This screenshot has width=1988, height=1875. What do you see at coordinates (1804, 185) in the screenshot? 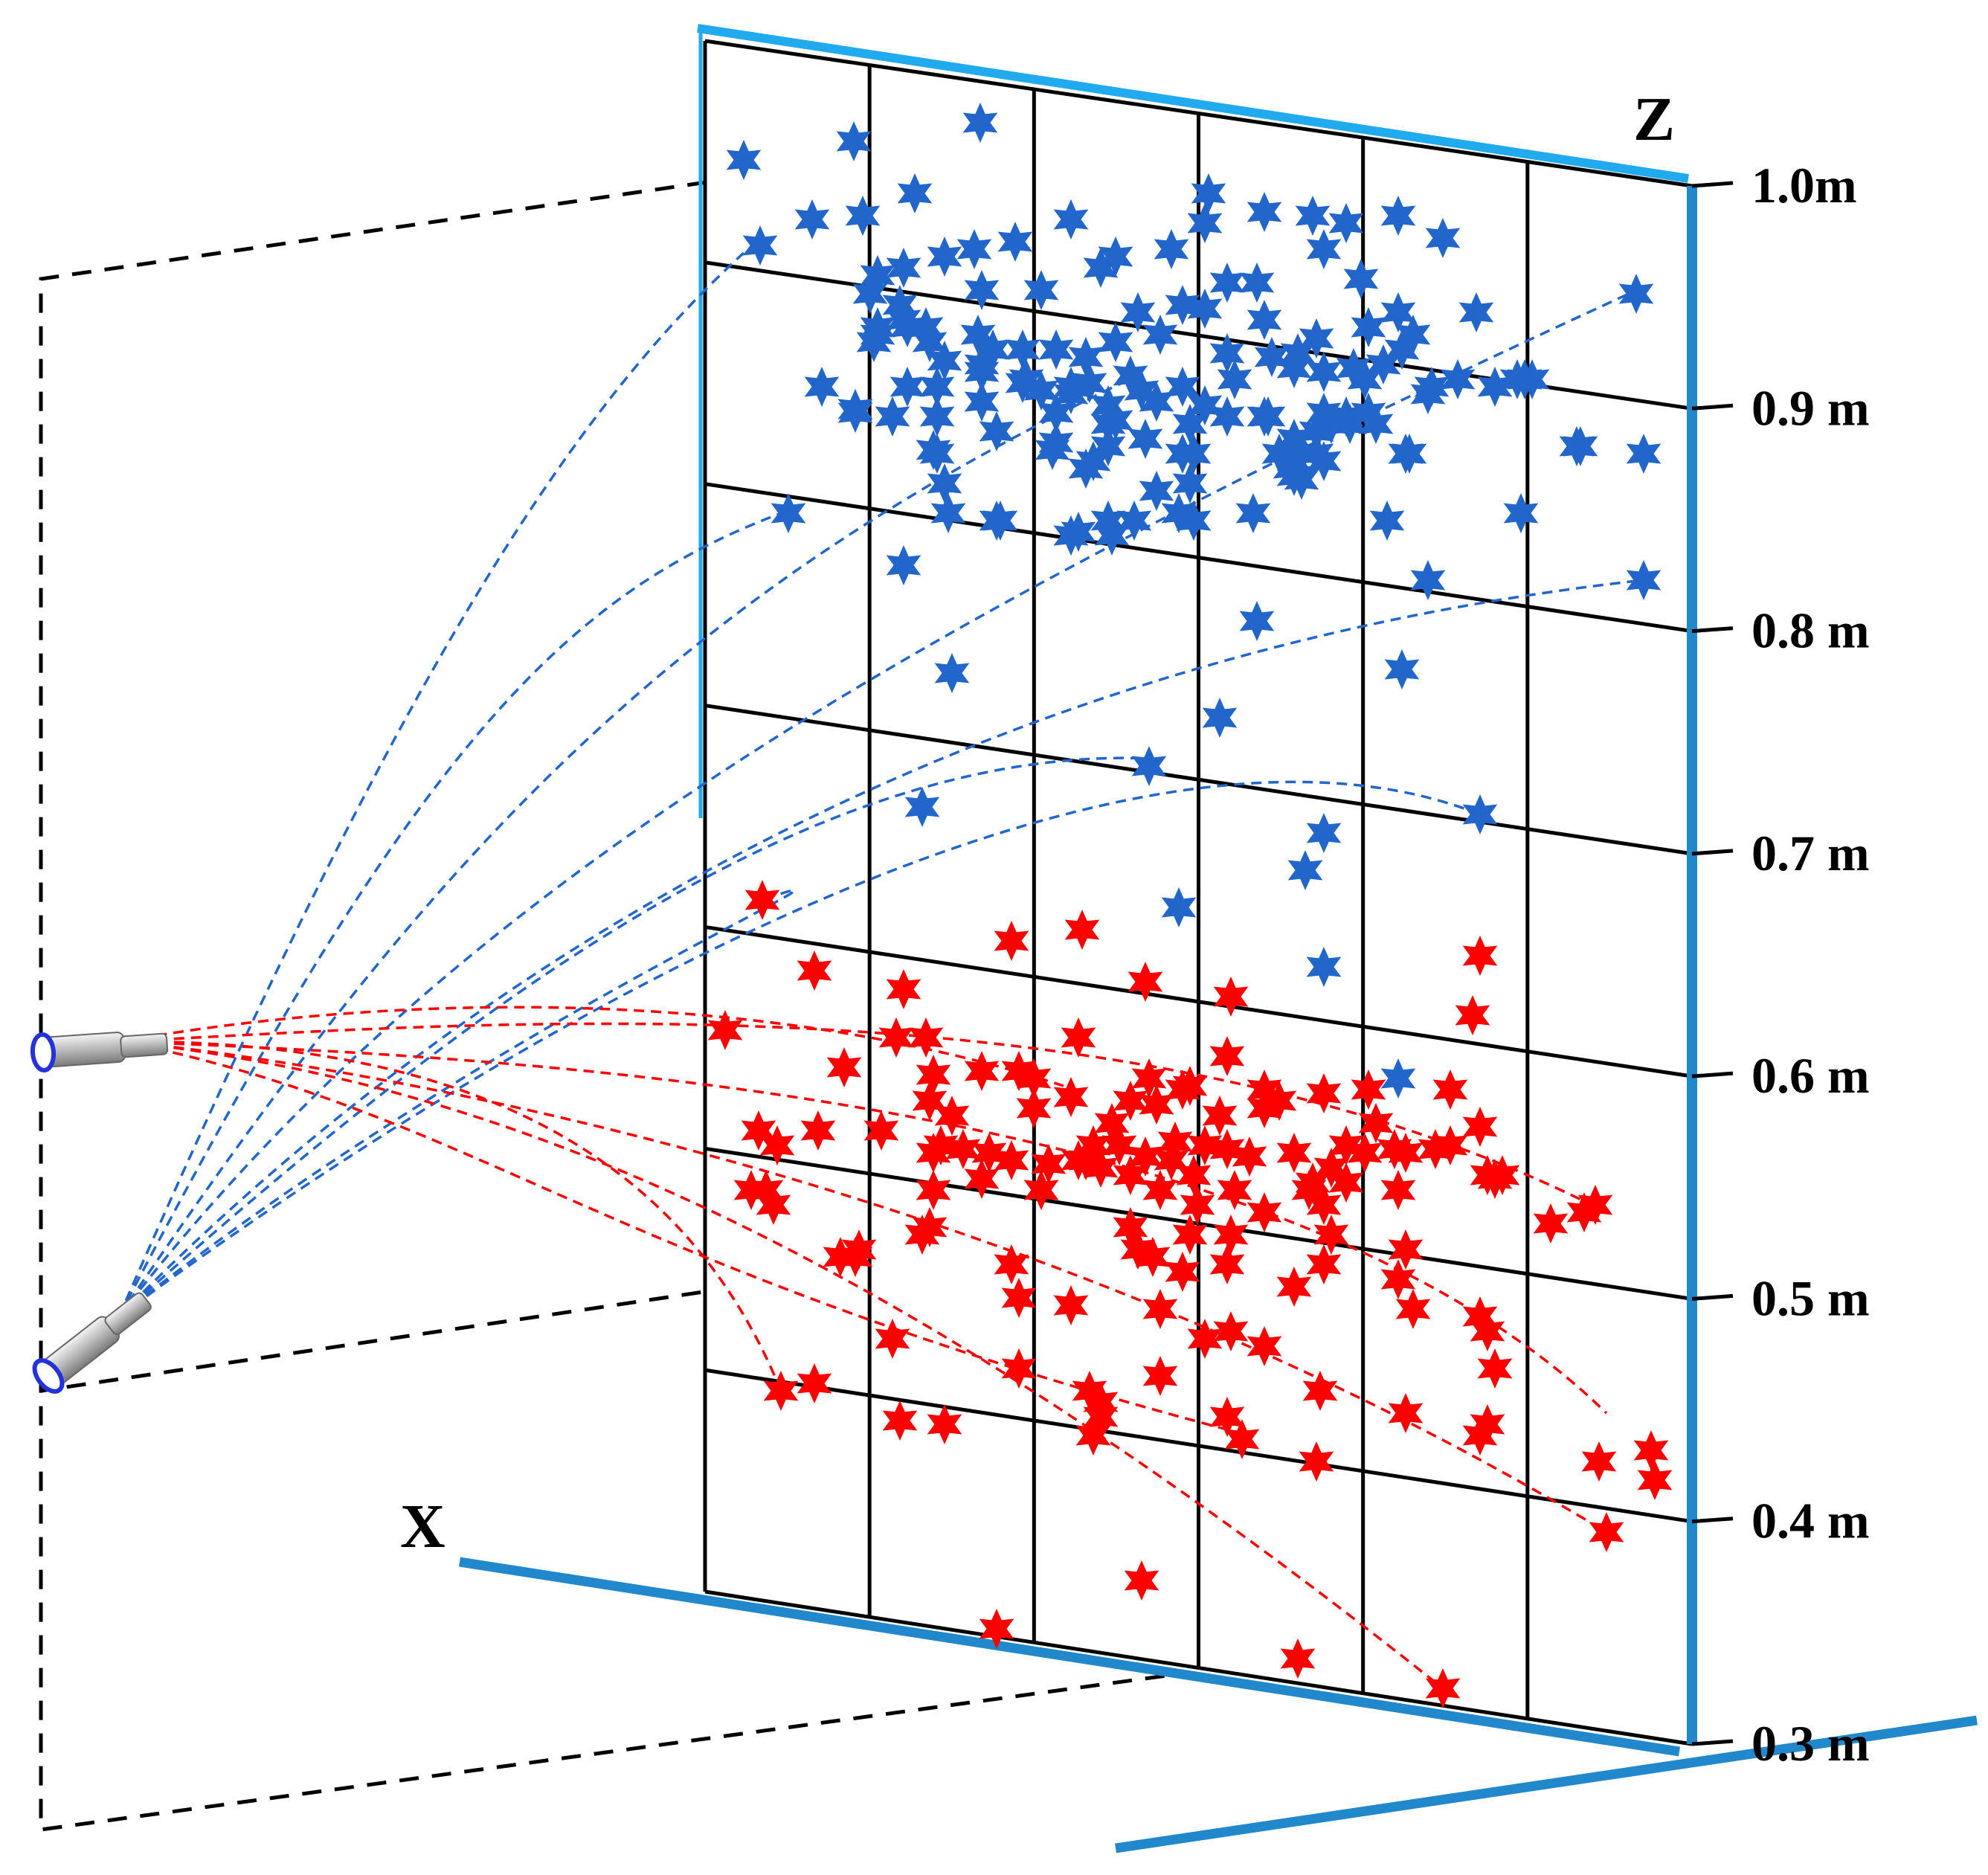
I see `height-label: 1.0m` at bounding box center [1804, 185].